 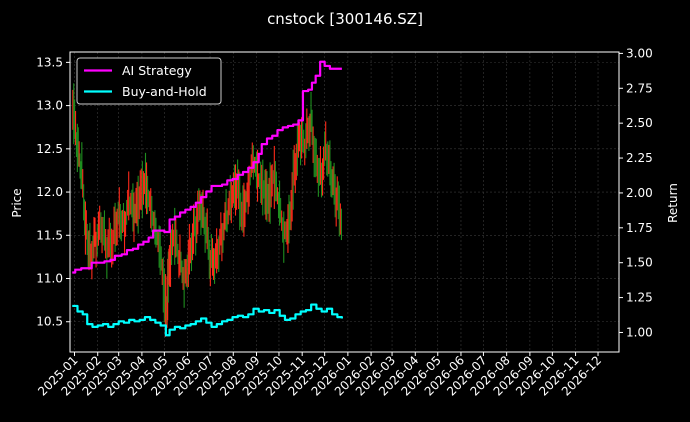 I want to click on y-axis-right: 1.00 1.25 1.50 1.75 2.00 2.25 2.50 2.75 3.00, so click(x=636, y=192).